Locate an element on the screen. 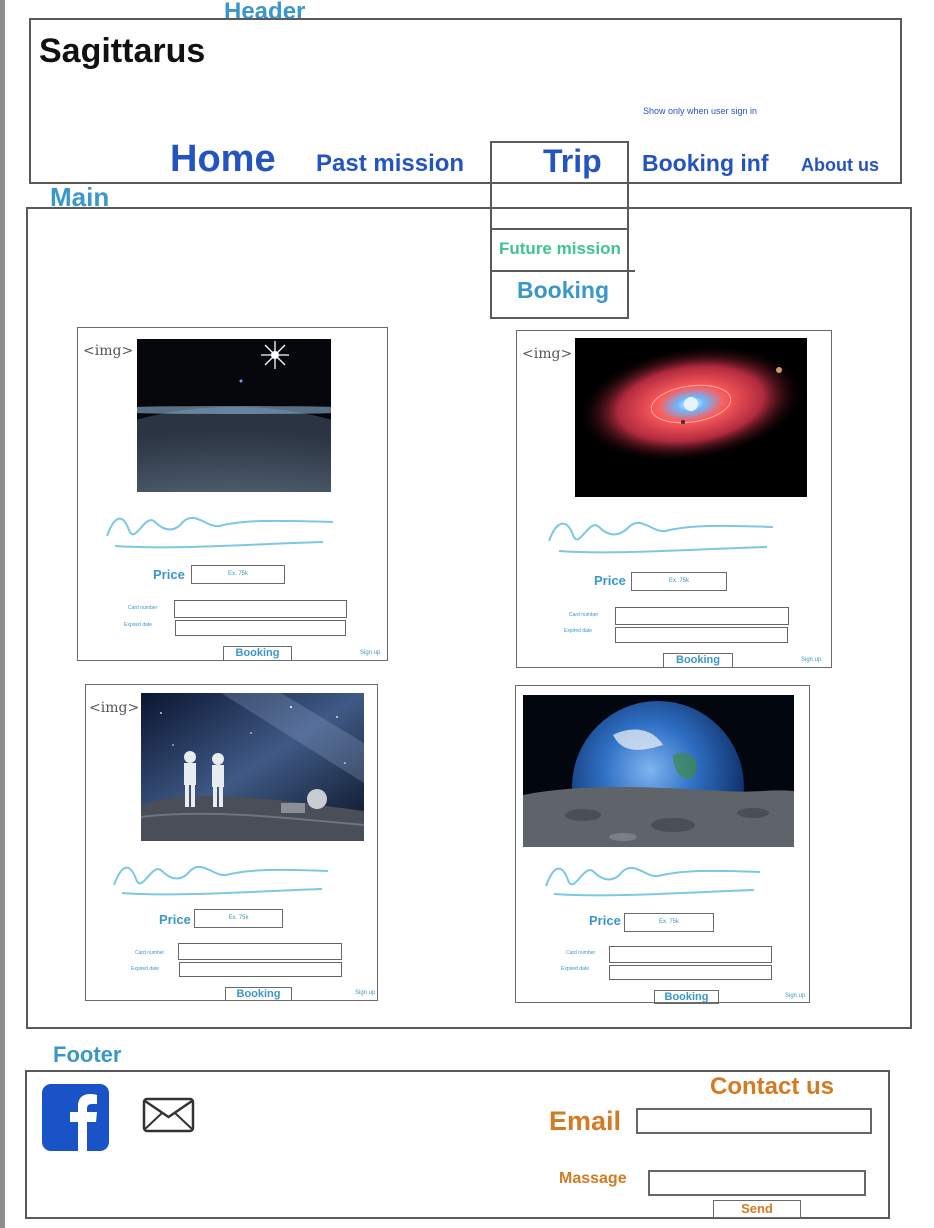  nav-home: Home is located at coordinates (223, 159).